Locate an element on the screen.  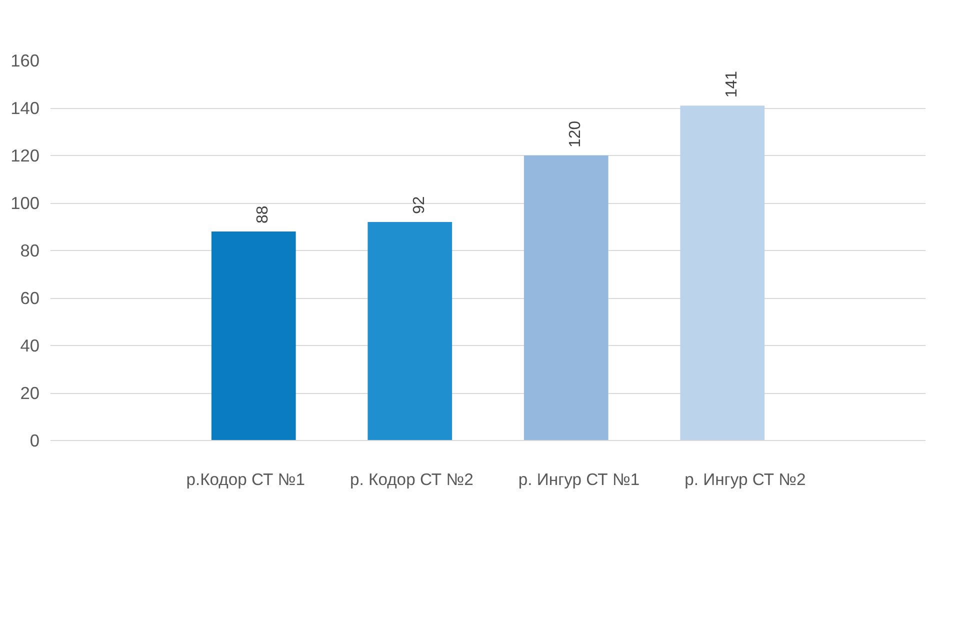
y-tick-label: 160 is located at coordinates (25, 60).